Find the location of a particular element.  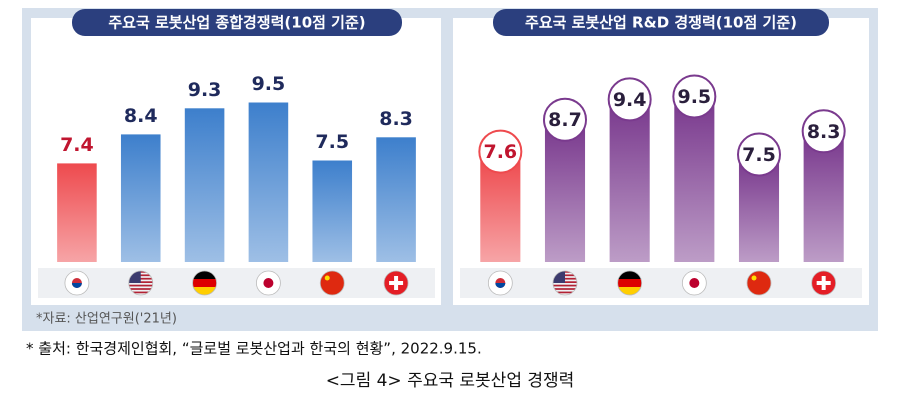

chart-title: 주요국 로봇산업 종합경쟁력(10점 기준) is located at coordinates (236, 23).